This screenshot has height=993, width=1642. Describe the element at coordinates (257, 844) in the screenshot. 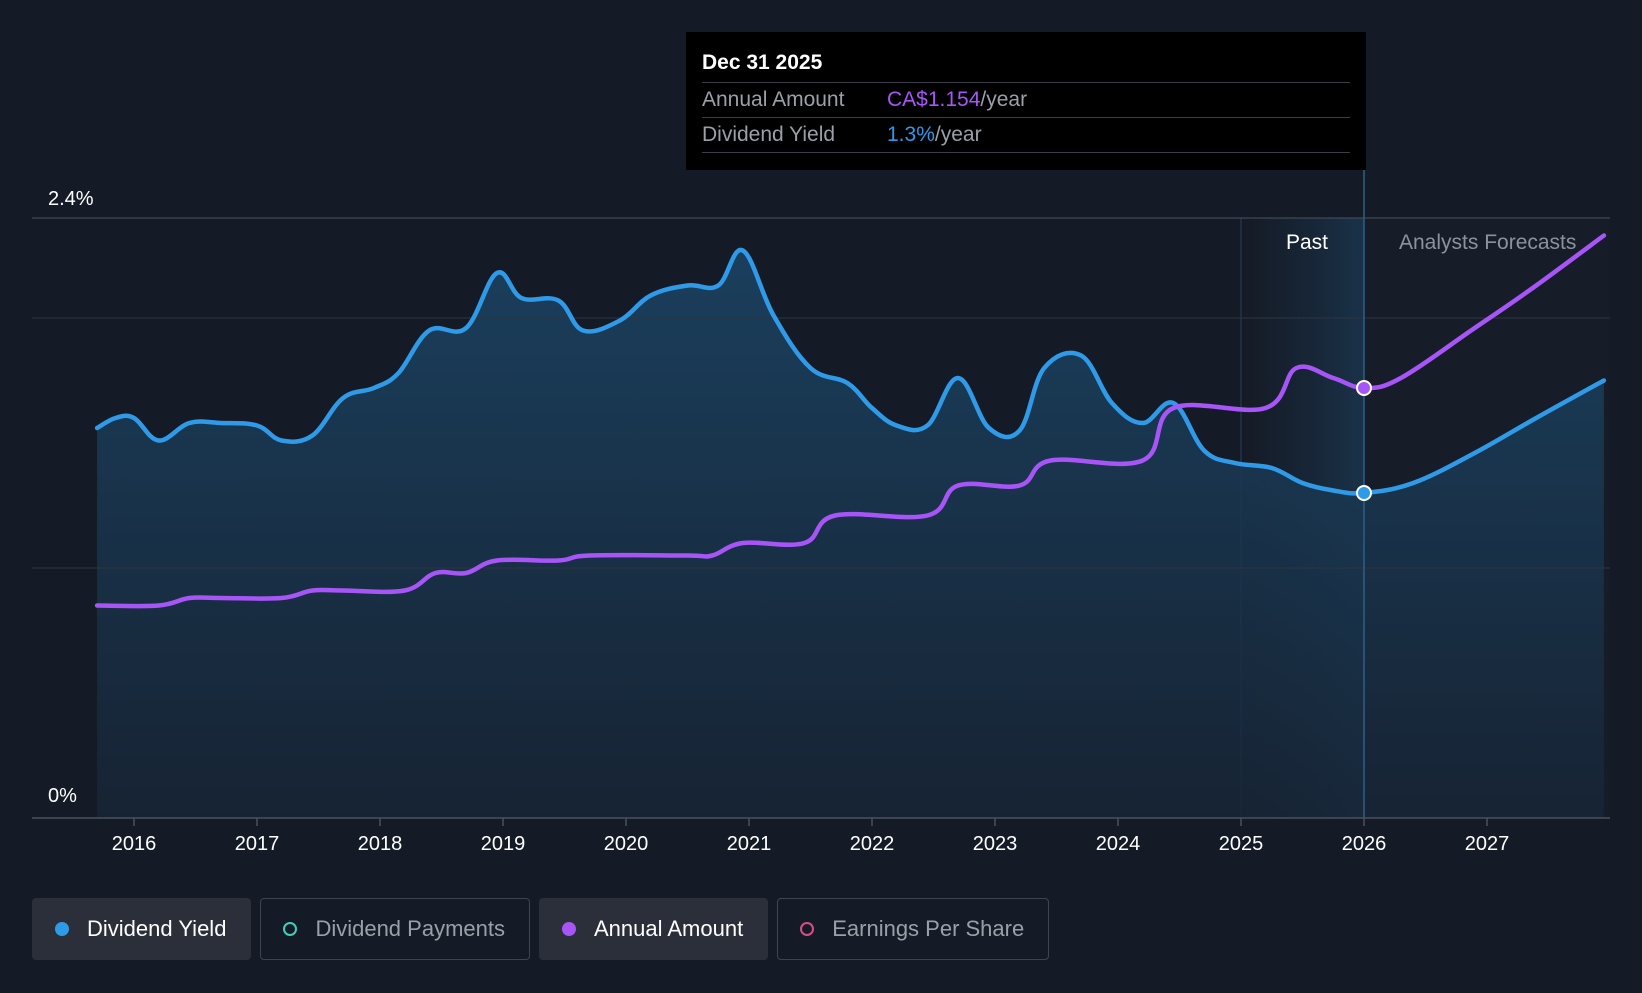

I see `x-tick-label-2017: 2017` at that location.